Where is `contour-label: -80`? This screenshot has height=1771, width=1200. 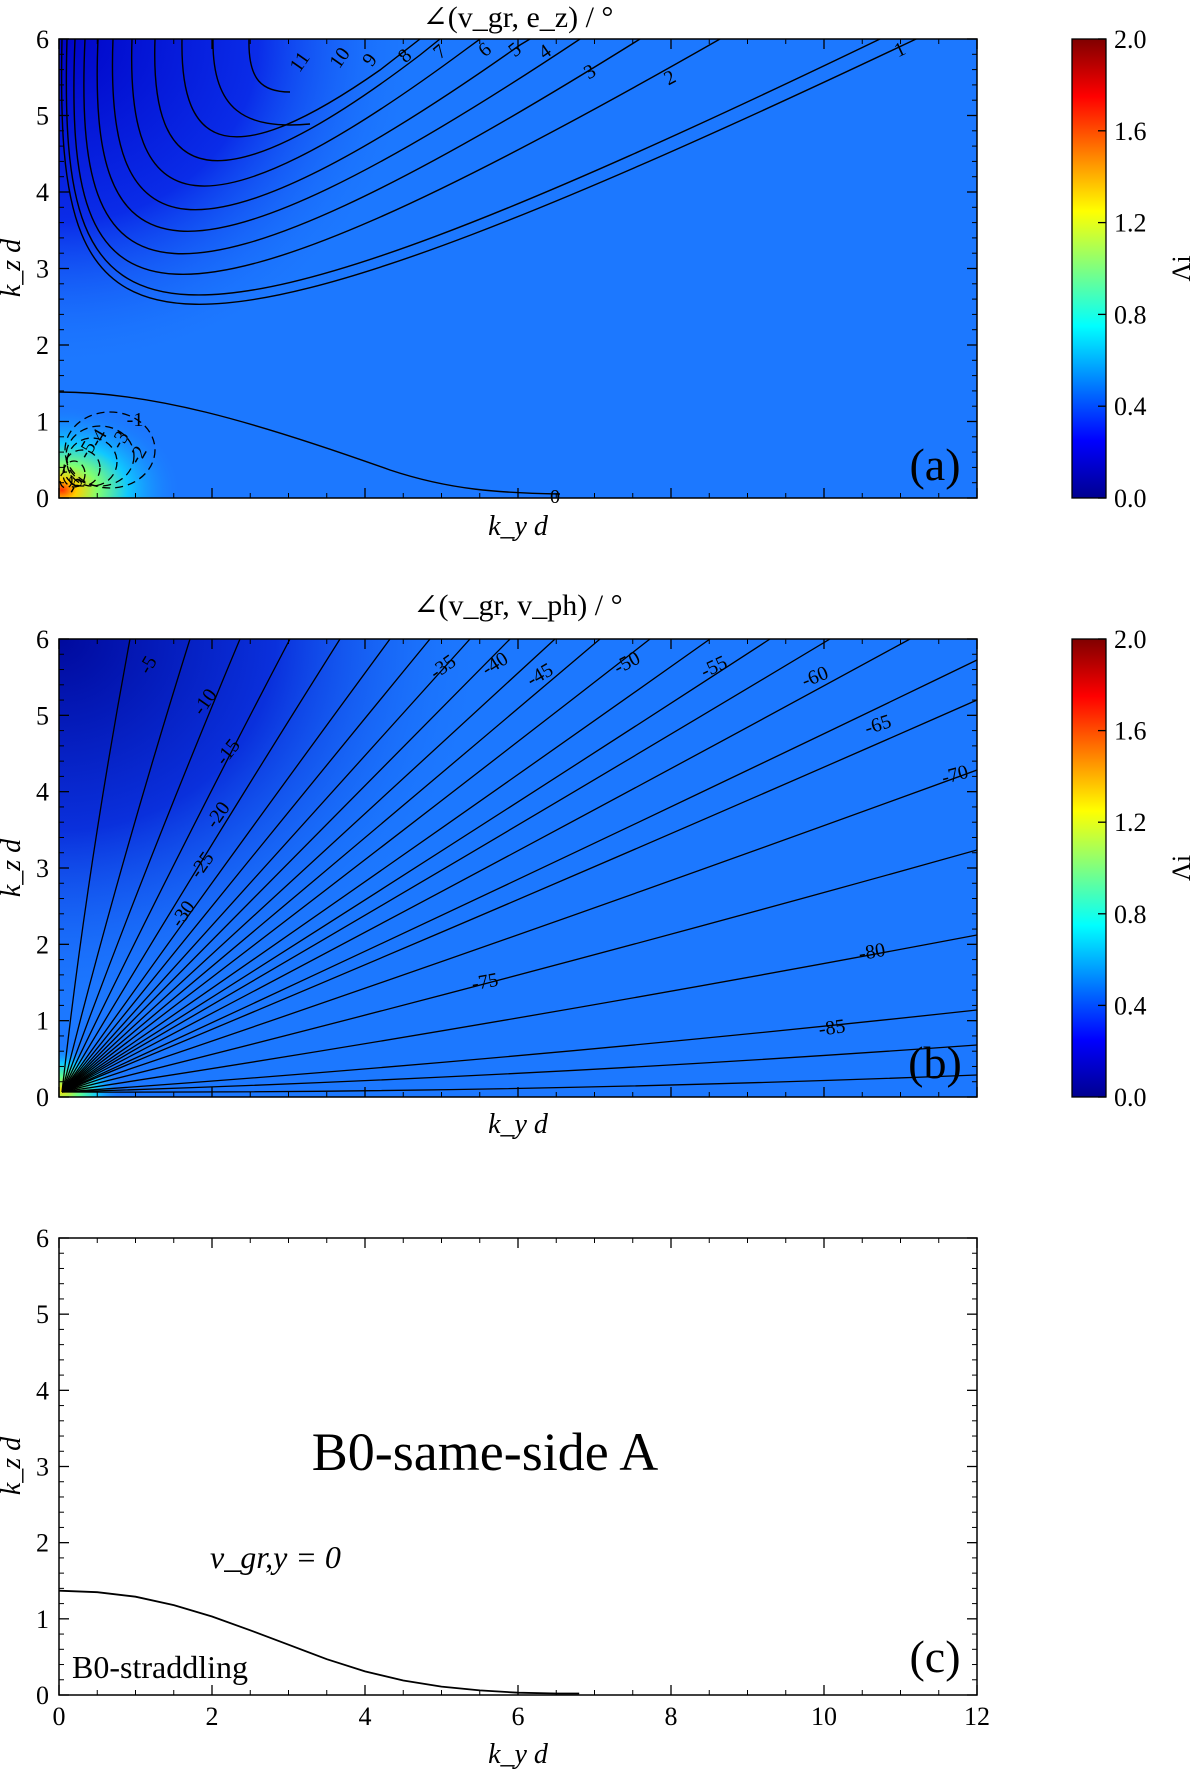
contour-label: -80 is located at coordinates (872, 952).